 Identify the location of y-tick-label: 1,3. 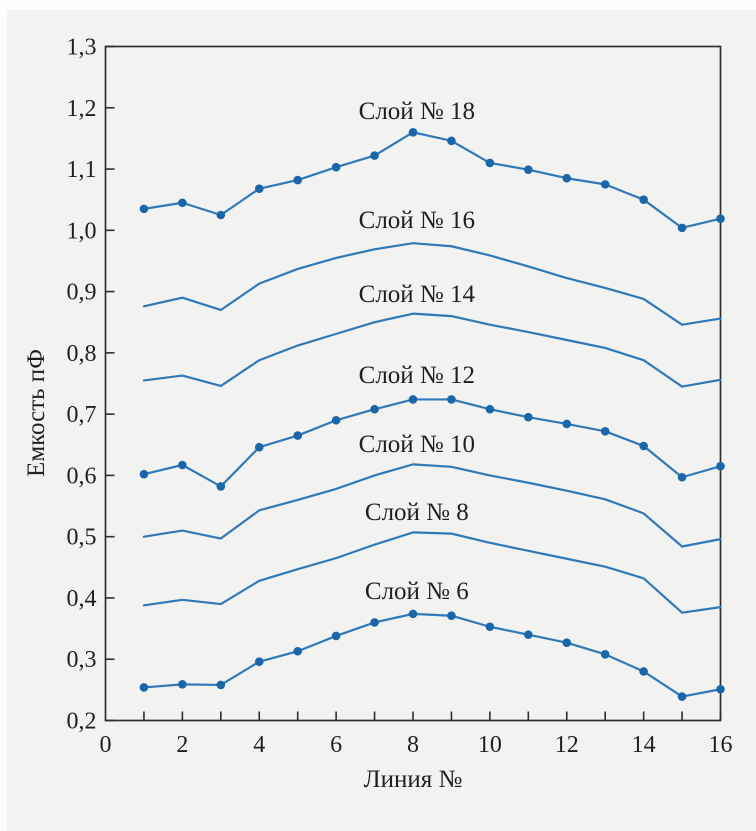
(82, 48).